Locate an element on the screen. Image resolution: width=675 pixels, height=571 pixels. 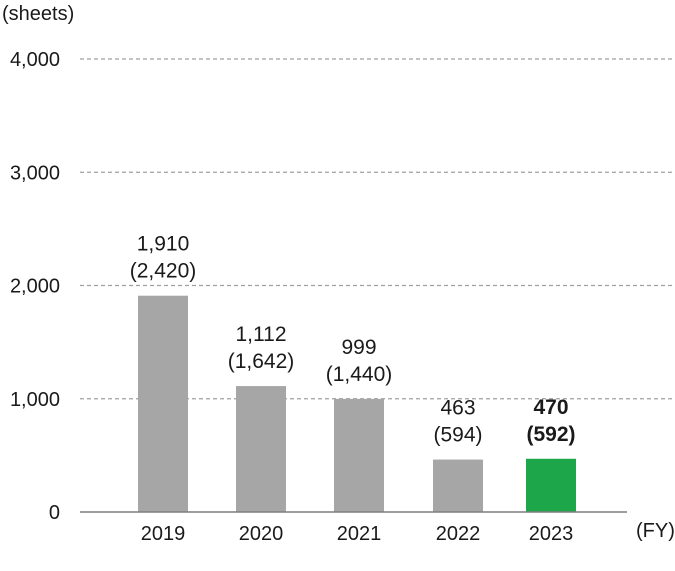
data-label: 1,112 is located at coordinates (261, 334).